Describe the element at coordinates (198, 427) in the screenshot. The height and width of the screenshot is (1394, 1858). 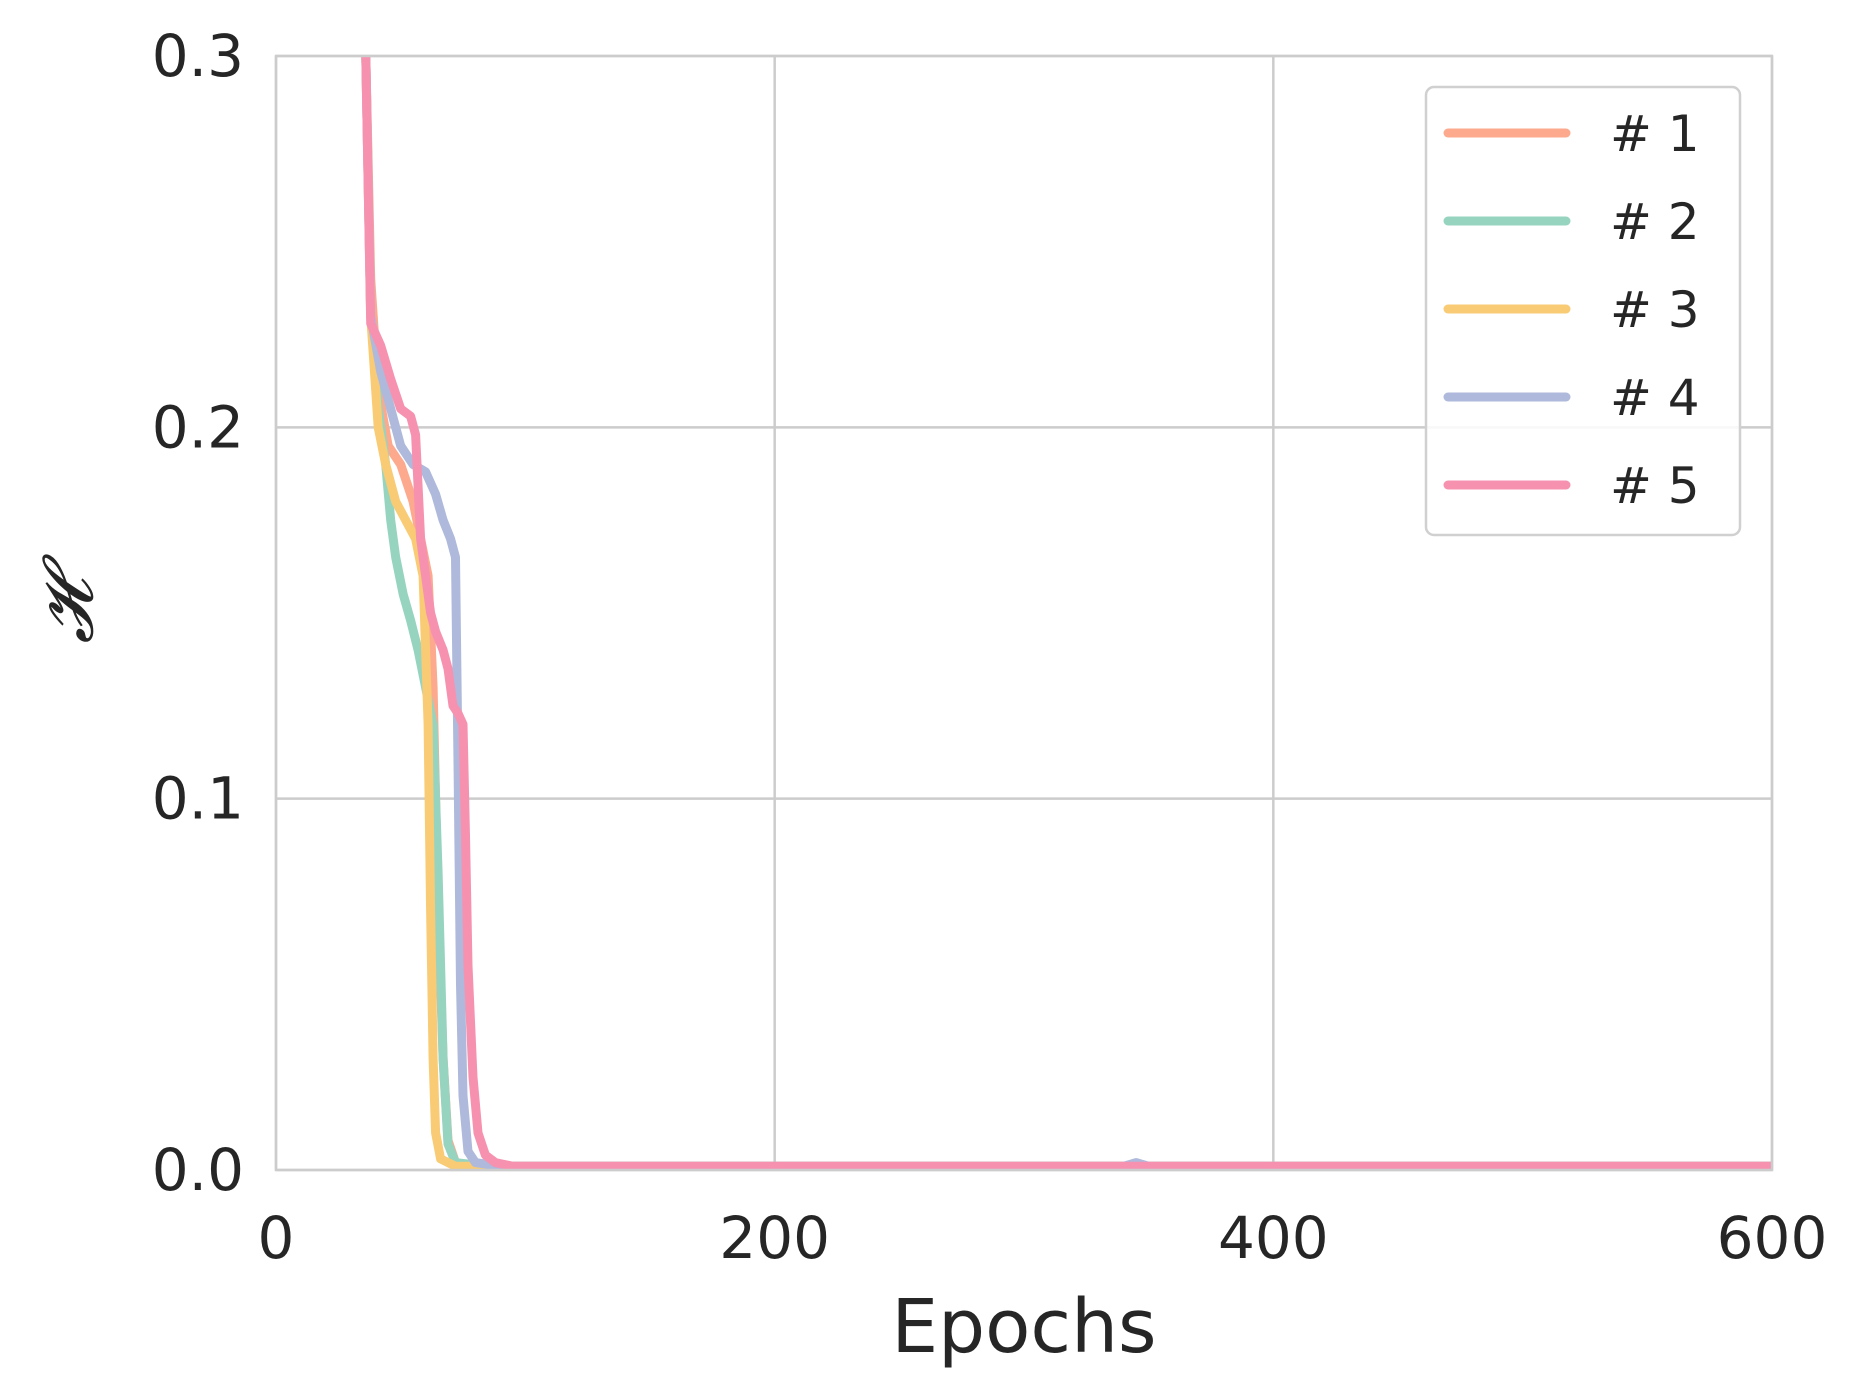
I see `y-tick-label: 0.2` at that location.